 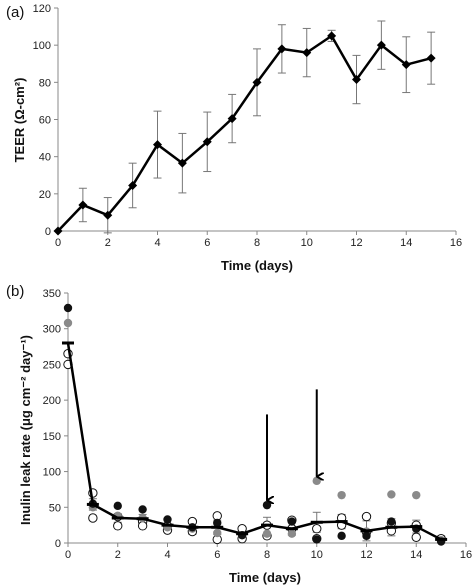 What do you see at coordinates (45, 83) in the screenshot?
I see `y-tick-label: 80` at bounding box center [45, 83].